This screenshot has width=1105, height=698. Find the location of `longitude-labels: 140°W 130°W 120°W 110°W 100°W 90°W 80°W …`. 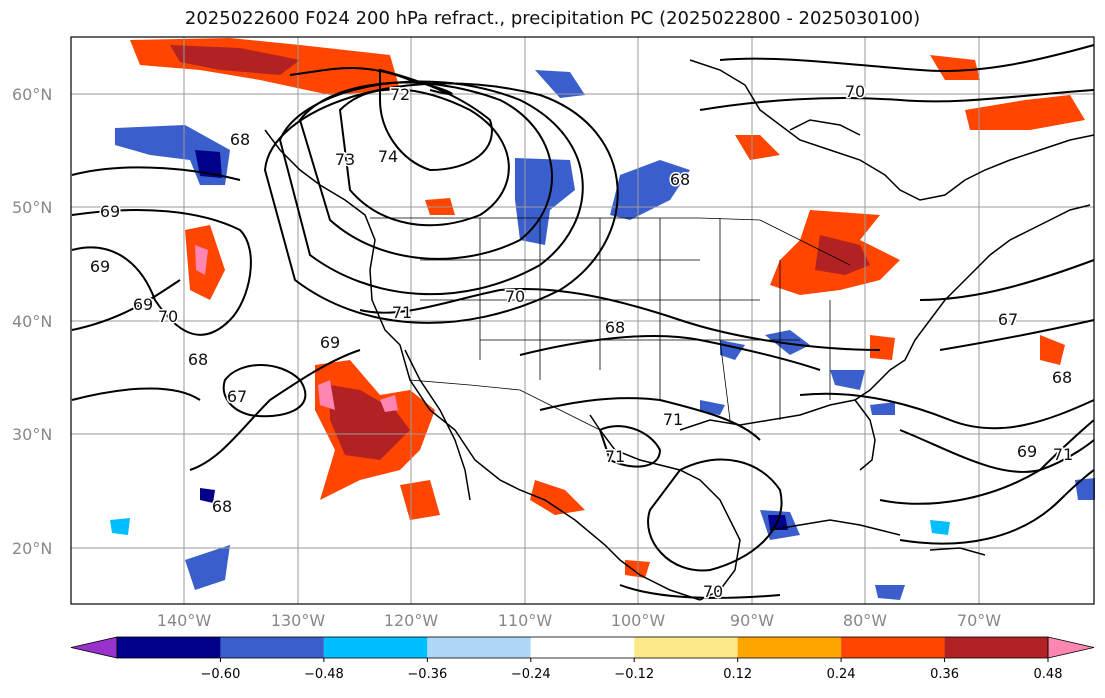

longitude-labels: 140°W 130°W 120°W 110°W 100°W 90°W 80°W … is located at coordinates (579, 620).